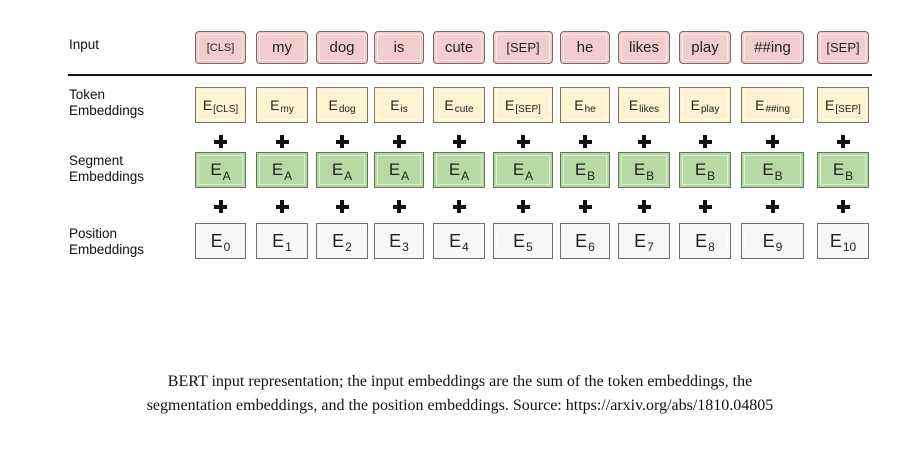  What do you see at coordinates (226, 109) in the screenshot?
I see `token-embedding-subscript: [CLS]` at bounding box center [226, 109].